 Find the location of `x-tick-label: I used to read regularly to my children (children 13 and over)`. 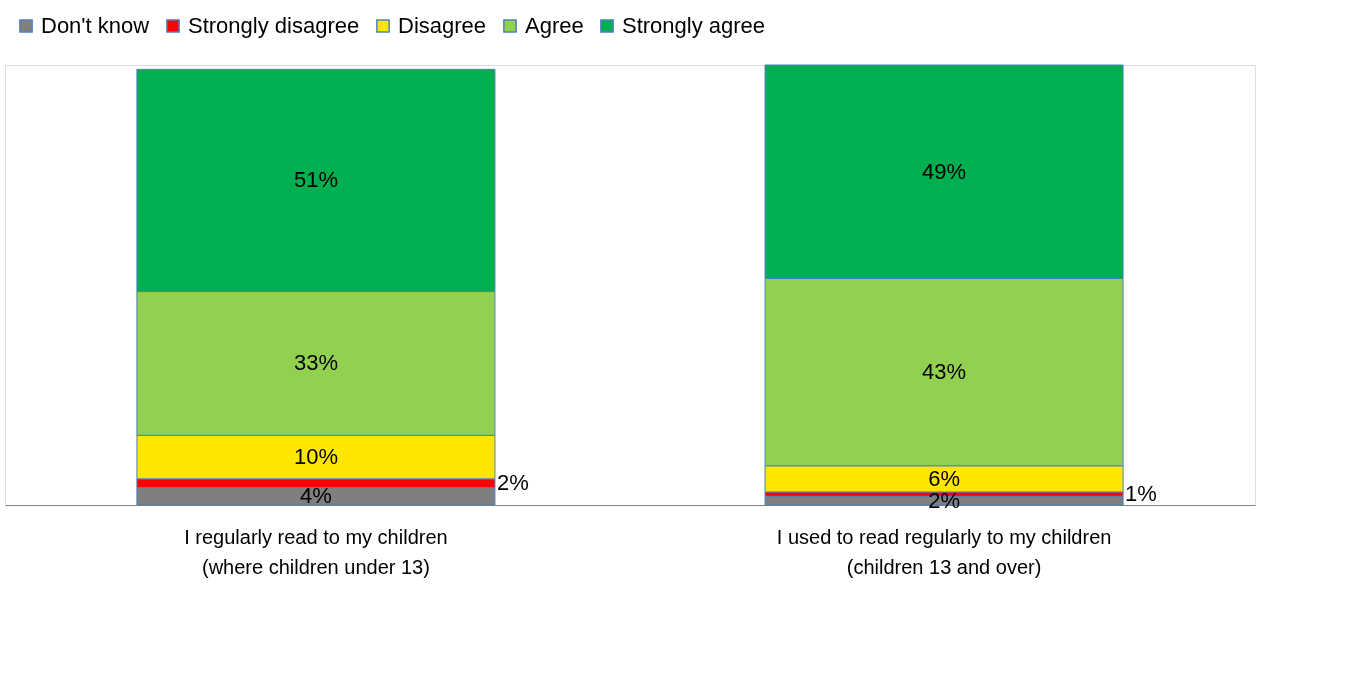

x-tick-label: I used to read regularly to my children (children 13 and over) is located at coordinates (944, 551).